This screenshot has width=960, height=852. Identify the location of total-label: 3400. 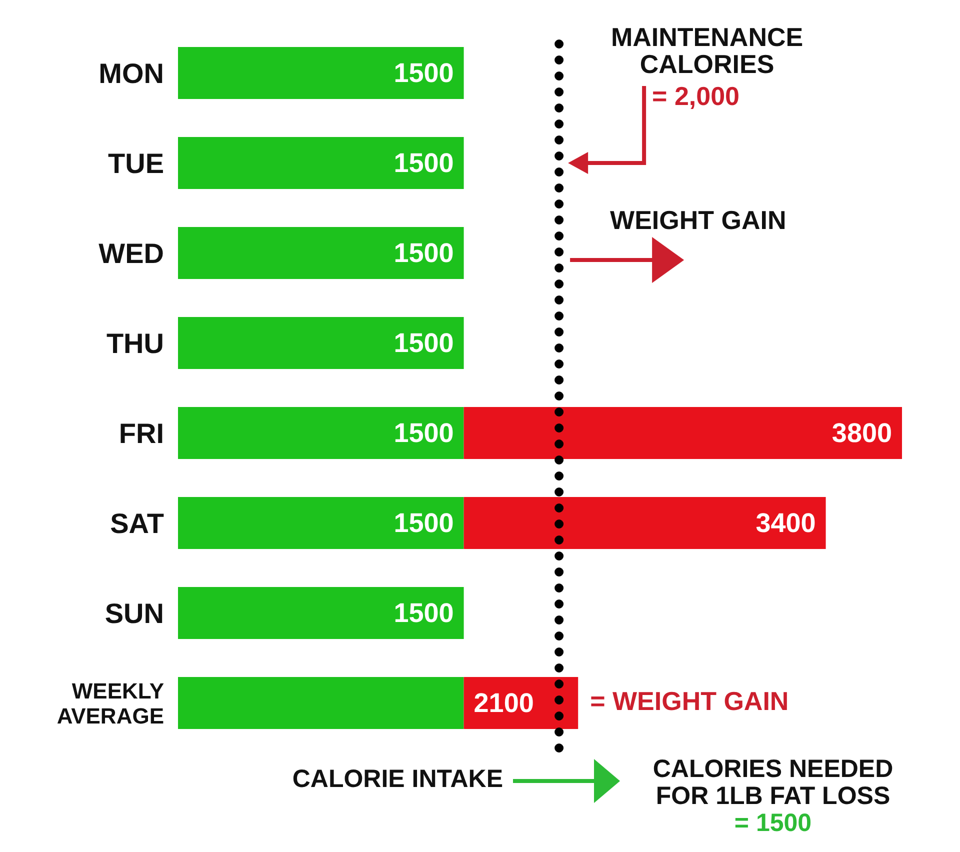
(786, 523).